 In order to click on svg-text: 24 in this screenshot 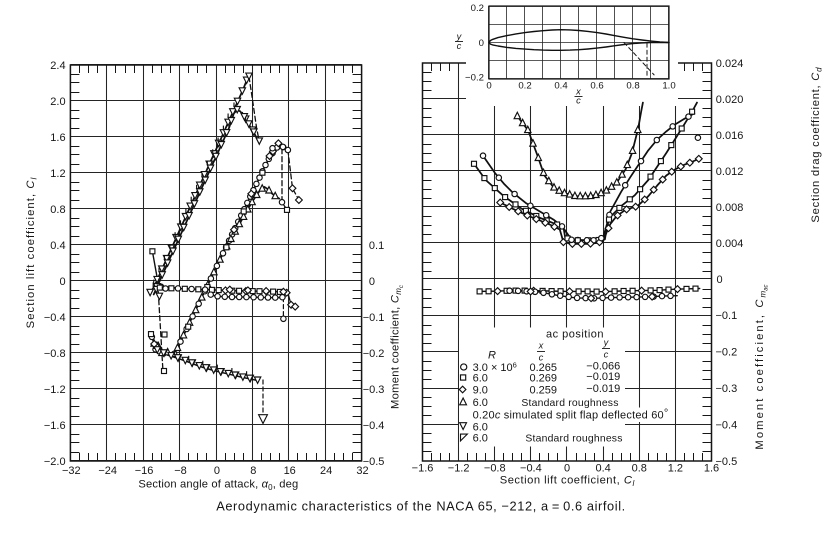, I will do `click(326, 471)`.